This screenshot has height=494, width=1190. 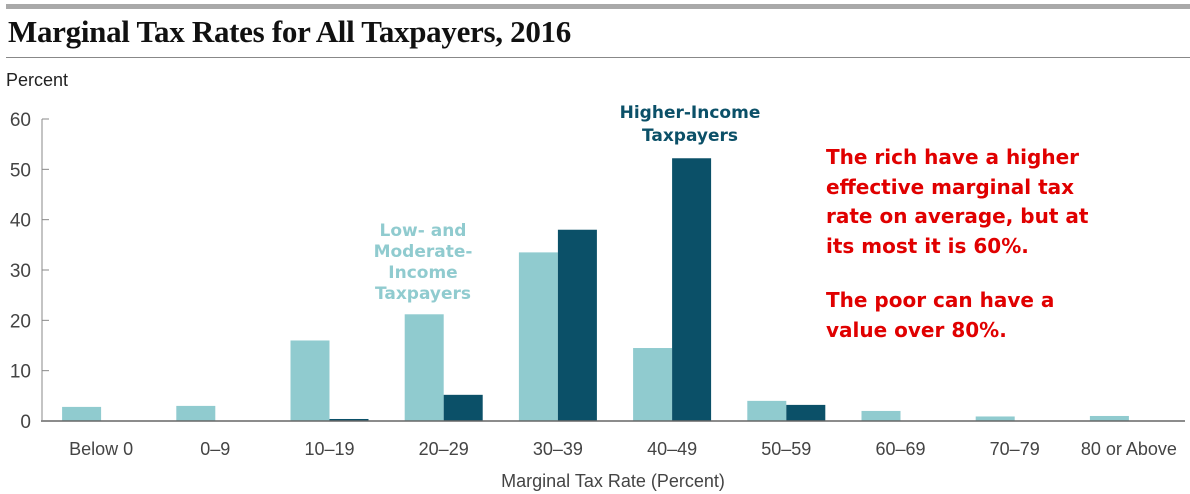 I want to click on x-tick-label: 60–69, so click(x=900, y=449).